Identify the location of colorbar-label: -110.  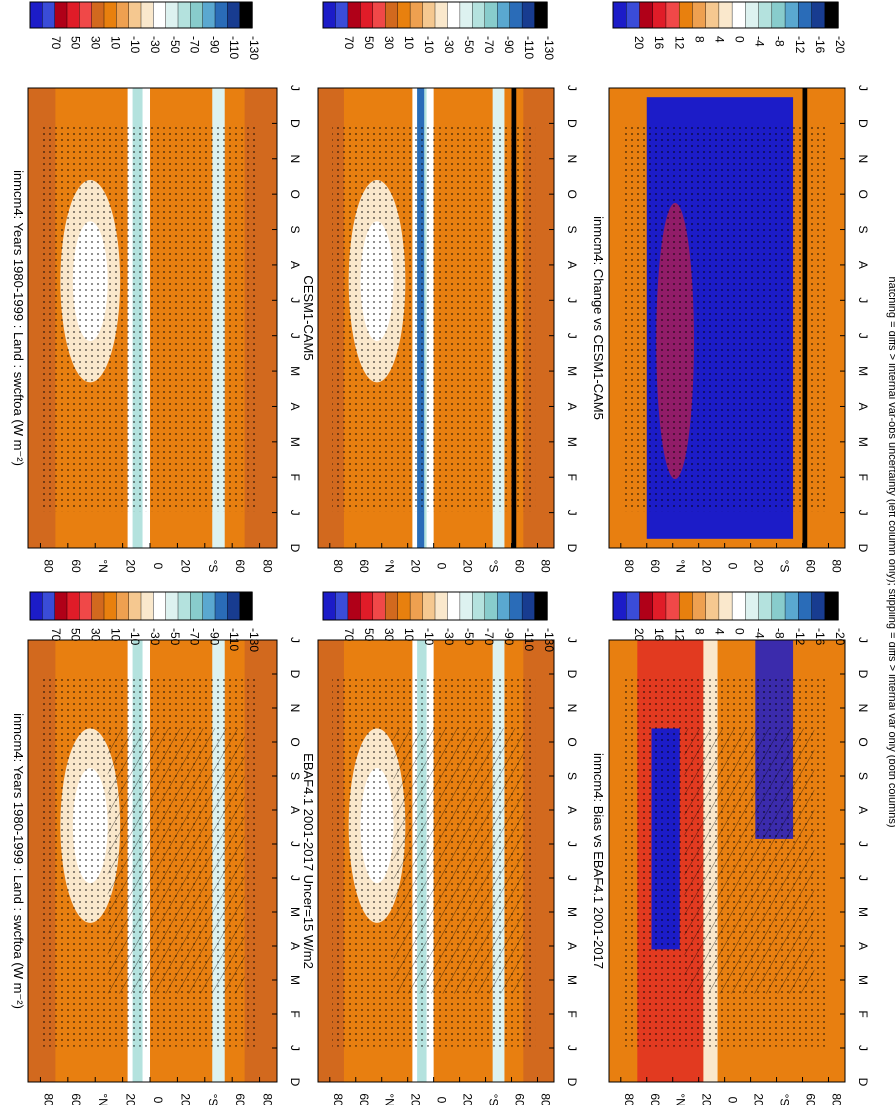
(529, 47).